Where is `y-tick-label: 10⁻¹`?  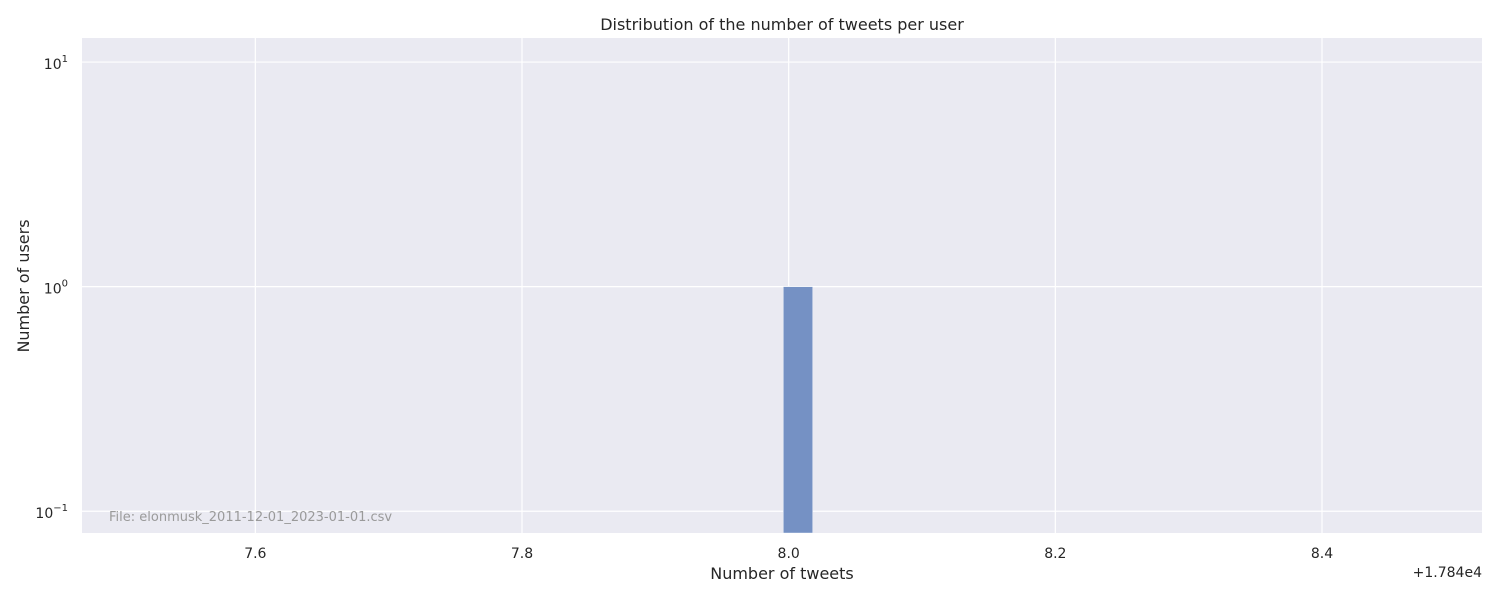 y-tick-label: 10⁻¹ is located at coordinates (51, 512).